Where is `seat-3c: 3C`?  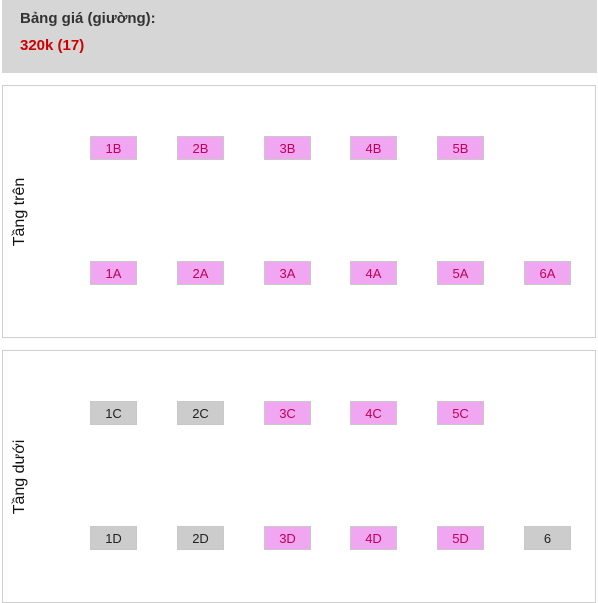
seat-3c: 3C is located at coordinates (287, 413).